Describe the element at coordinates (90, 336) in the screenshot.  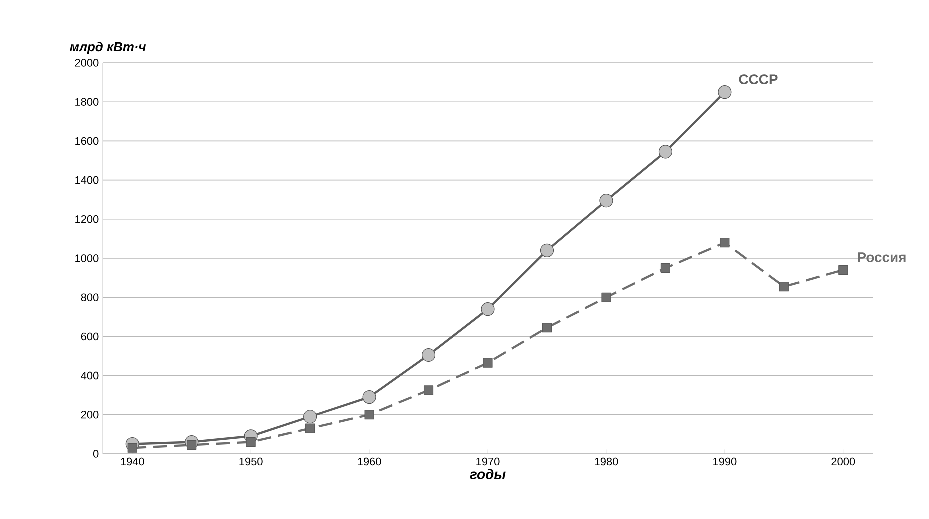
I see `y-tick-label: 600` at that location.